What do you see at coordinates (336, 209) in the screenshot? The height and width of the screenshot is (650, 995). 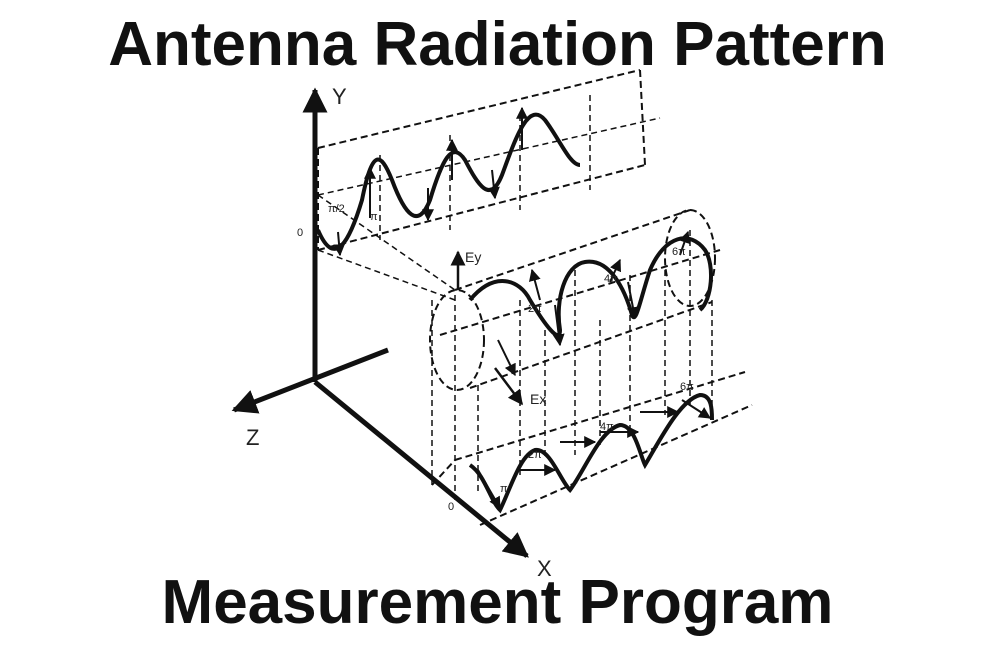 I see `top-pi-half-label: π/2` at bounding box center [336, 209].